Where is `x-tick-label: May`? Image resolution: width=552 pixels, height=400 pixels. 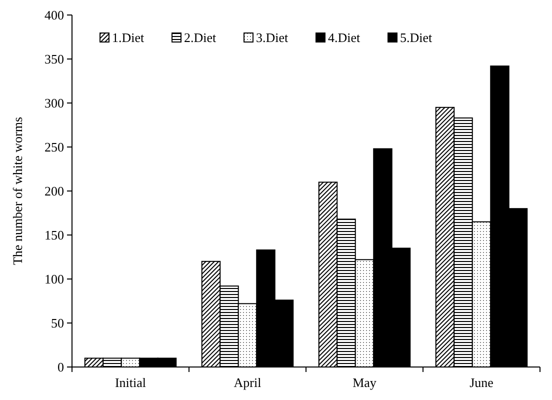
x-tick-label: May is located at coordinates (364, 382).